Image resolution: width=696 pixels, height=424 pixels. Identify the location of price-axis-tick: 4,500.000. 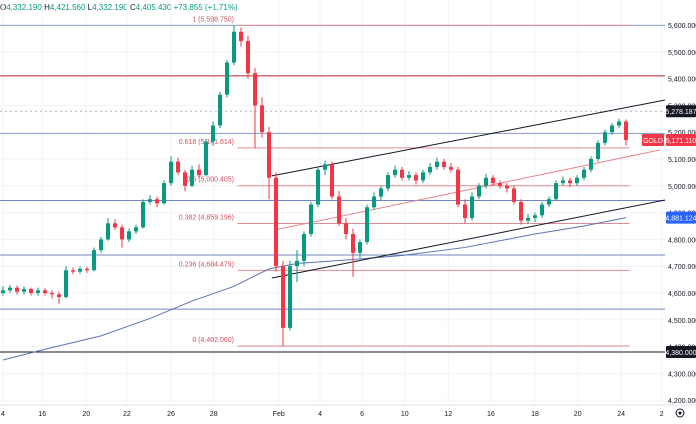
(682, 321).